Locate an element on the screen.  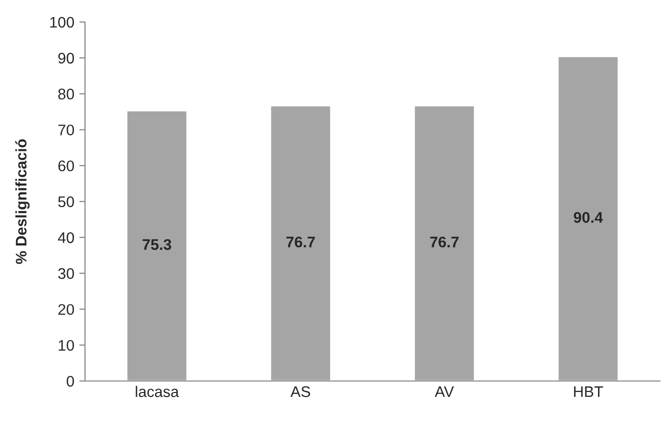
data-label: 75.3 is located at coordinates (157, 244).